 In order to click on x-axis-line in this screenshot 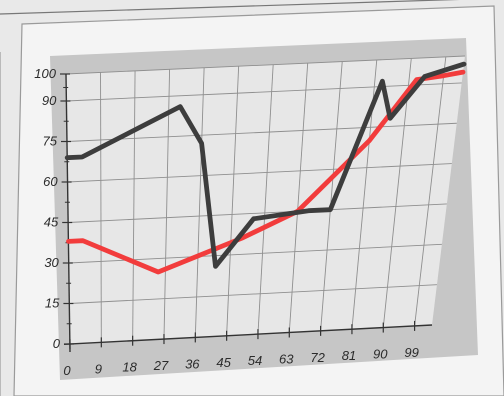, I will do `click(248, 334)`.